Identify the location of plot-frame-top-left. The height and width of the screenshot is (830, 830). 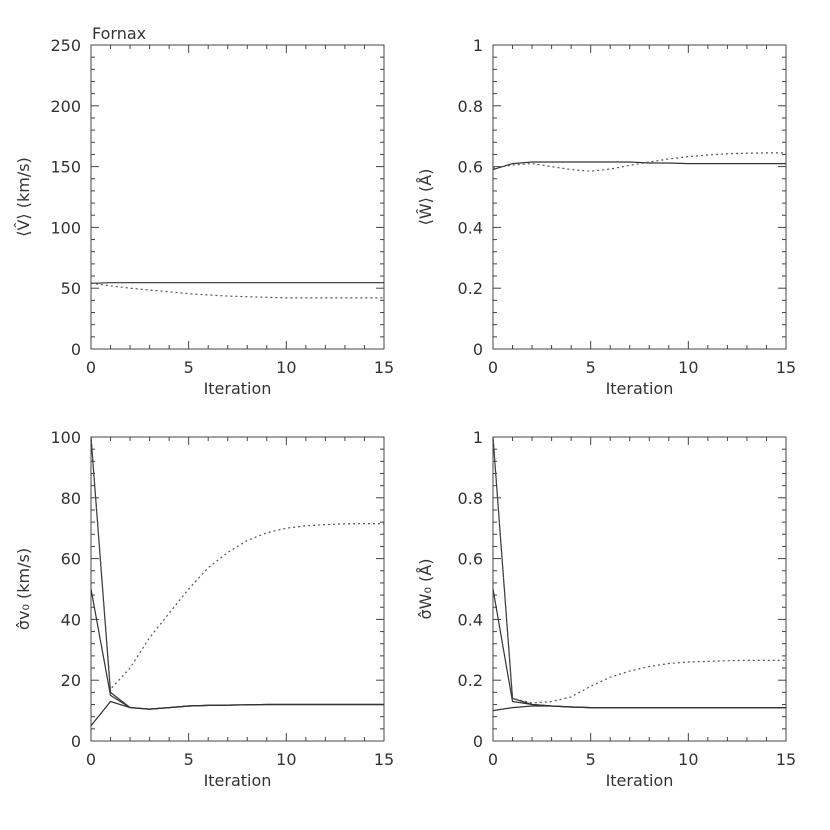
(237, 197).